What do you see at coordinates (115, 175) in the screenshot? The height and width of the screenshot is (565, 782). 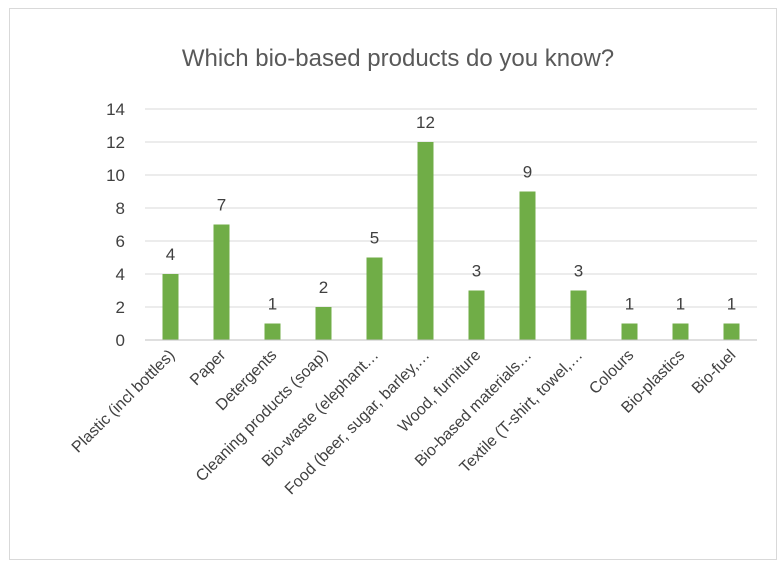 I see `y-tick-label: 10` at bounding box center [115, 175].